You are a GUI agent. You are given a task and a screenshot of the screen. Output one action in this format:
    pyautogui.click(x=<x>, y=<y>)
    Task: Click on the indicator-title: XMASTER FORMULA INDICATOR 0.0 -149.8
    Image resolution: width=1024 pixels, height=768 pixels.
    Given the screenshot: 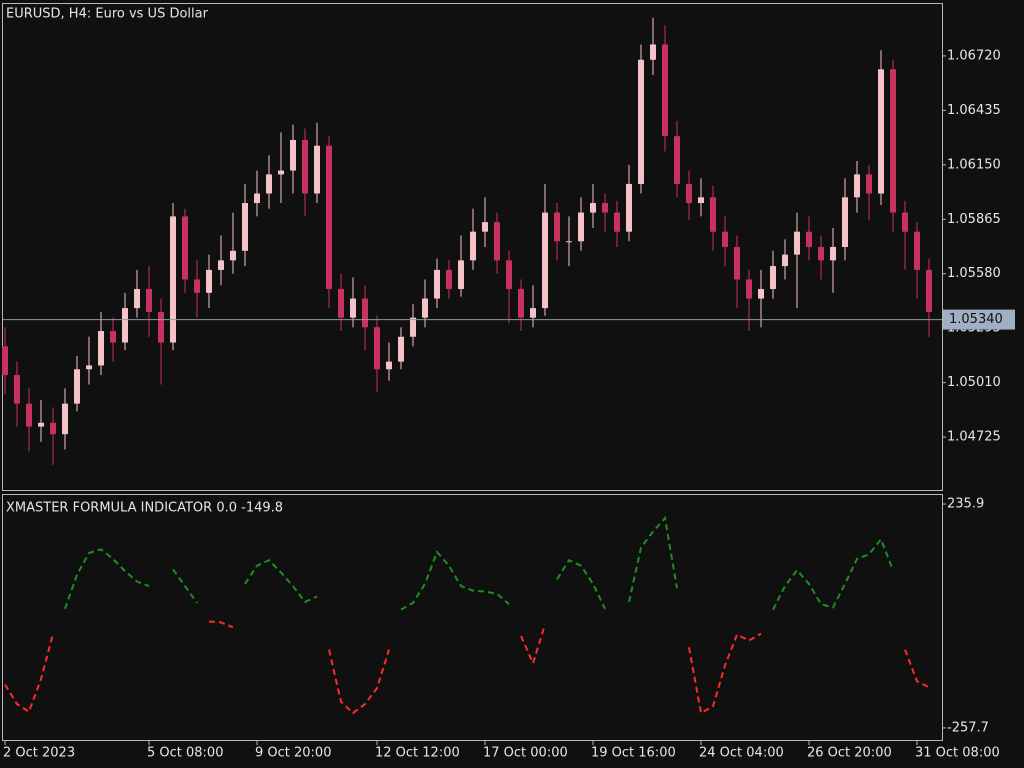 What is the action you would take?
    pyautogui.click(x=144, y=508)
    